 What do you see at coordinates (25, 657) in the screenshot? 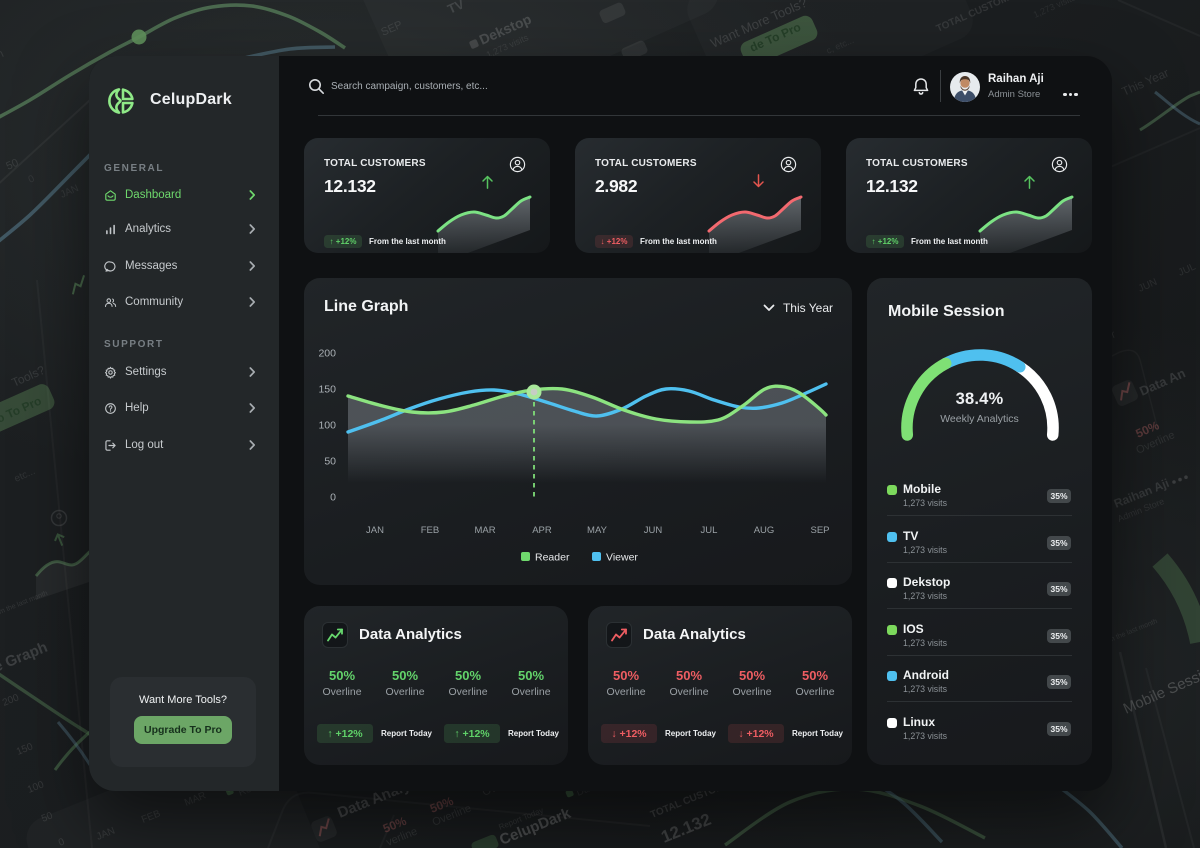
I see `svg-text: e Graph` at bounding box center [25, 657].